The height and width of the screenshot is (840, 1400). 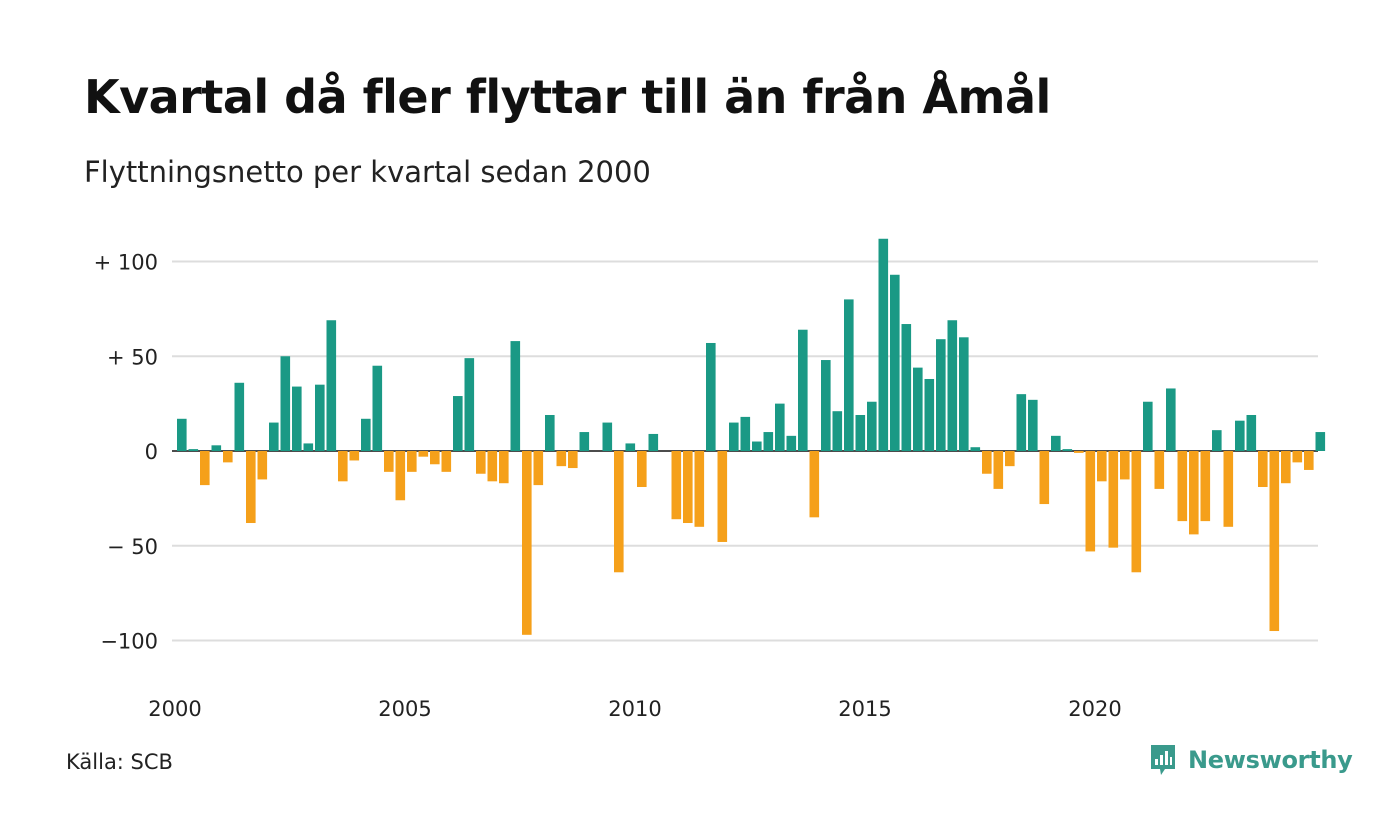 What do you see at coordinates (126, 263) in the screenshot?
I see `y-tick-label: + 100` at bounding box center [126, 263].